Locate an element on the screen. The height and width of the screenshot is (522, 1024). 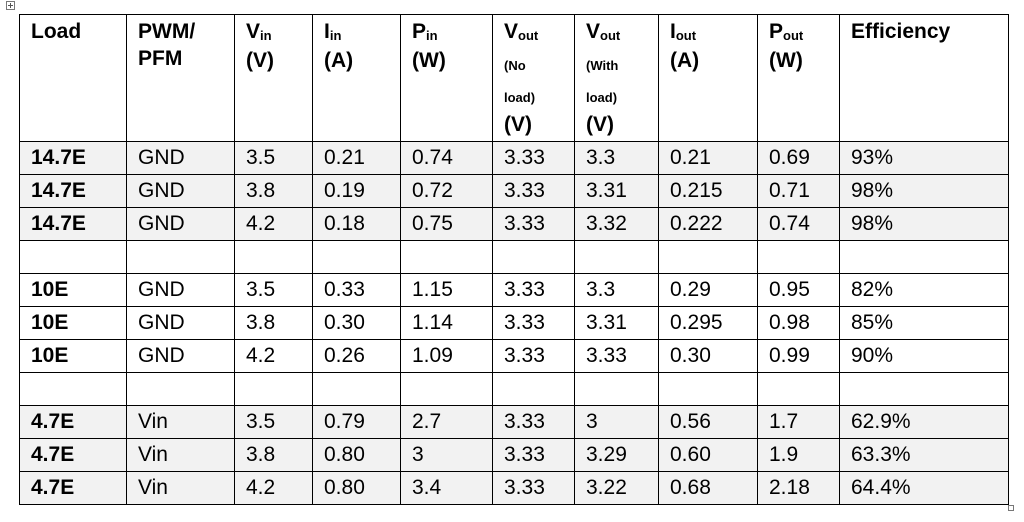
table-row: 4.7E Vin 4.2 0.80 3.4 3.33 3.22 0.68 2.18 64.4% is located at coordinates (514, 488).